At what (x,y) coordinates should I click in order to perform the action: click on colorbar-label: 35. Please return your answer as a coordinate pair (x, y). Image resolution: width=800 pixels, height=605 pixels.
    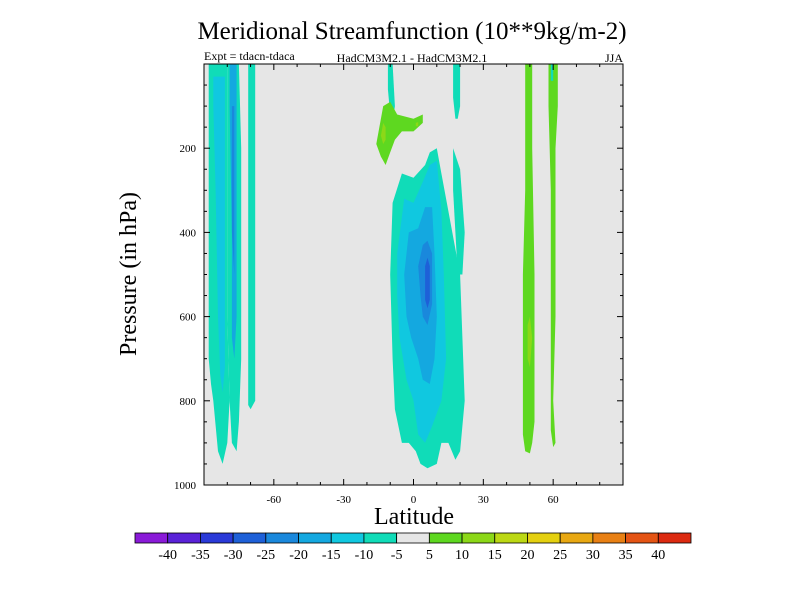
    Looking at the image, I should click on (626, 555).